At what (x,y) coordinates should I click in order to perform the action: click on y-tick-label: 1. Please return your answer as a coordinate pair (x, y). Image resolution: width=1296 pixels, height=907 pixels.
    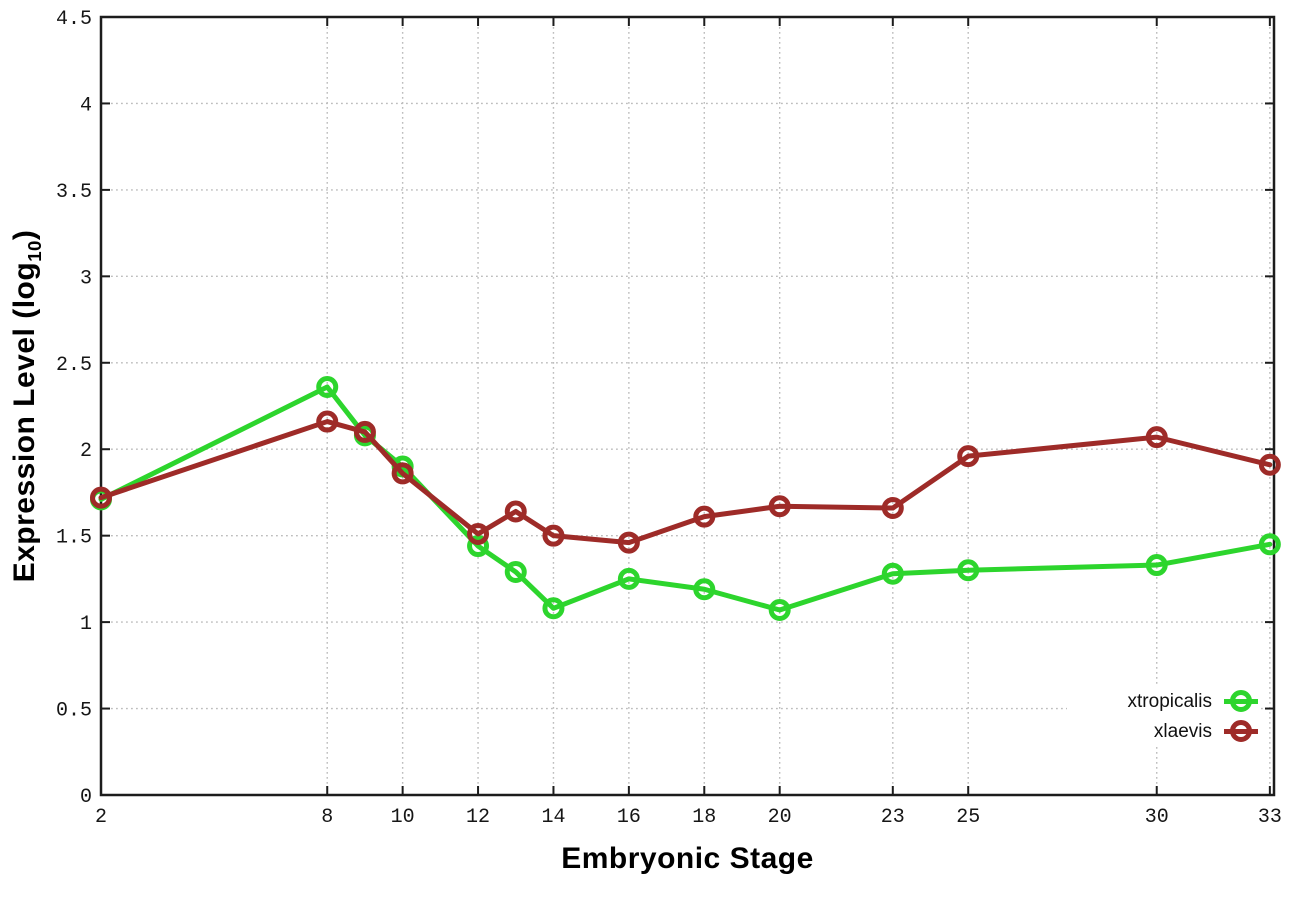
    Looking at the image, I should click on (86, 624).